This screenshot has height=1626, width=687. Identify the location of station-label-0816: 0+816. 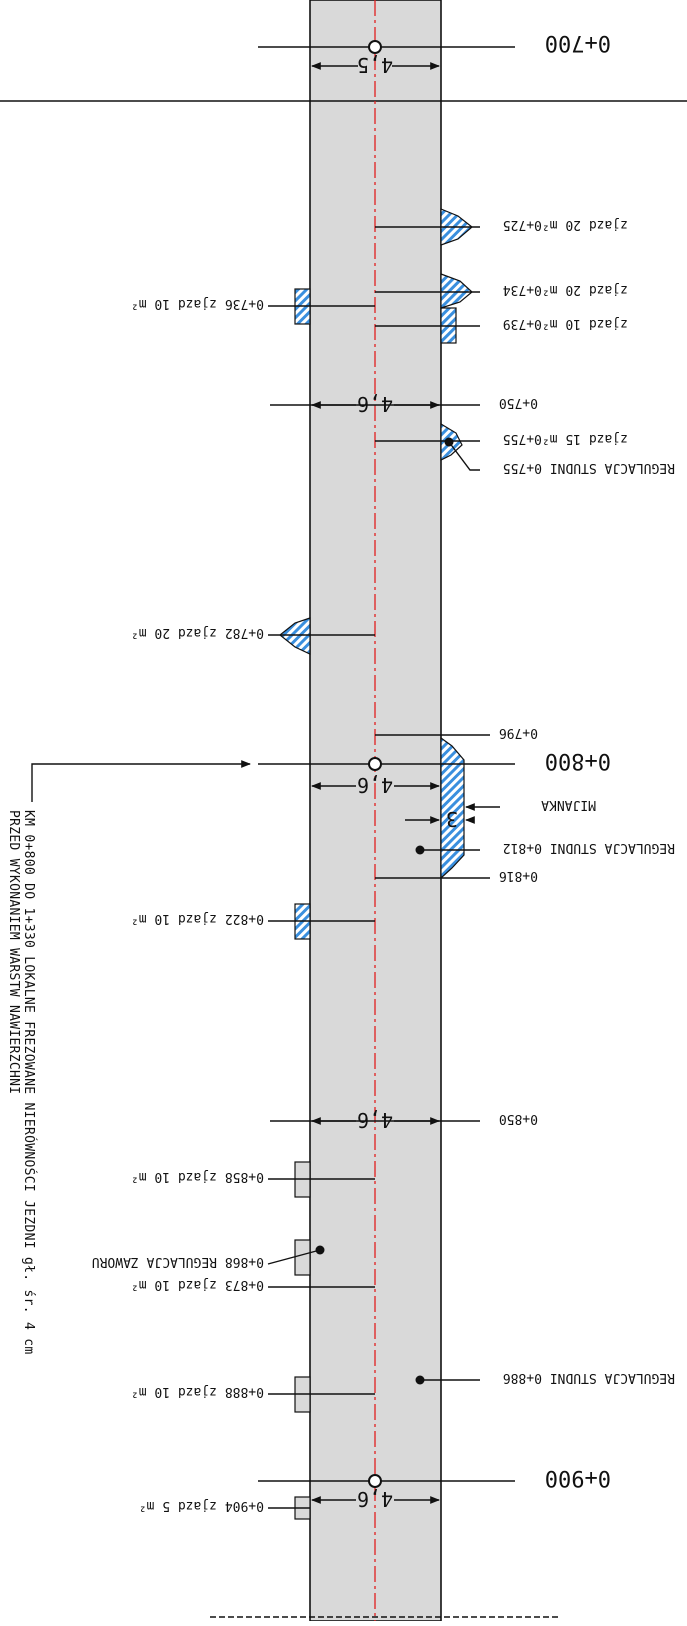
(518, 875).